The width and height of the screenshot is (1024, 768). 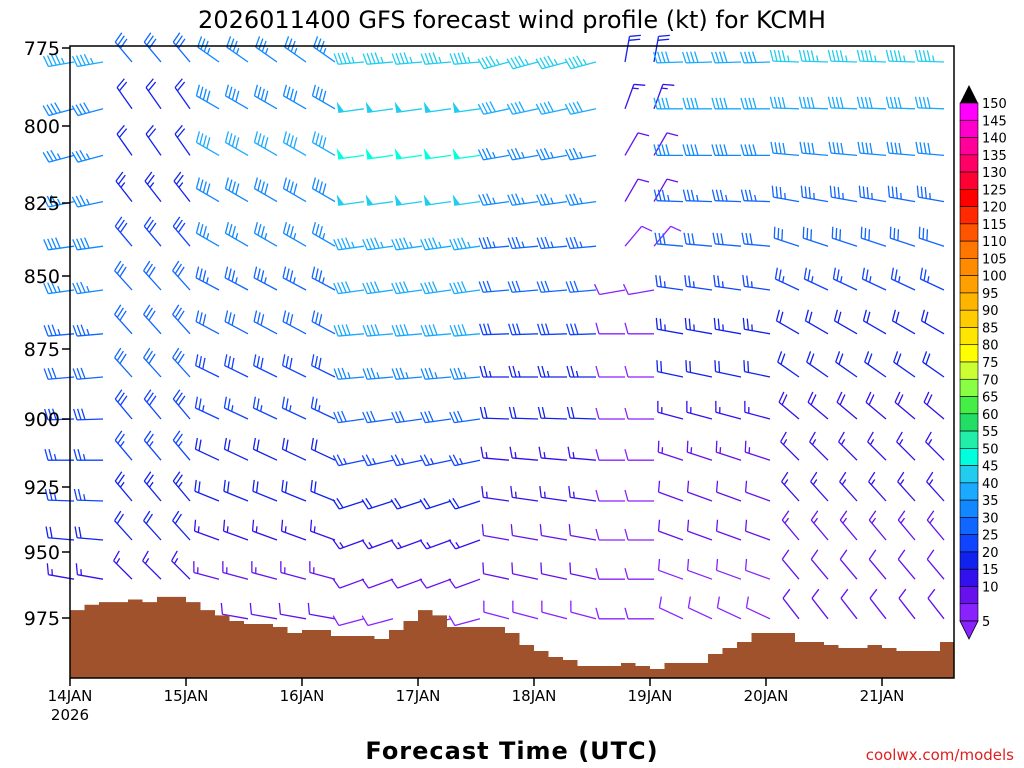 I want to click on x-tick-label: 19JAN, so click(x=650, y=696).